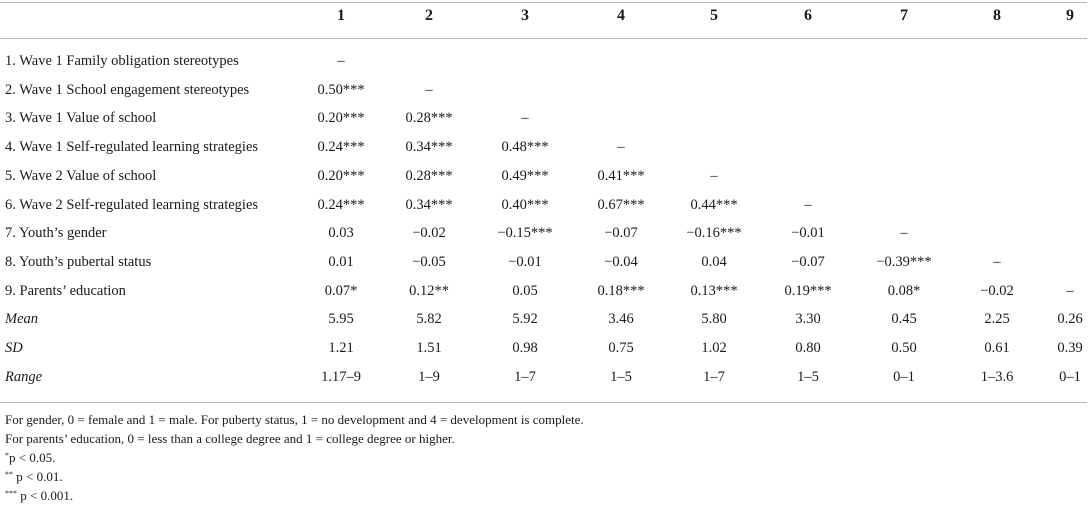  I want to click on table-cell: 1–5, so click(808, 376).